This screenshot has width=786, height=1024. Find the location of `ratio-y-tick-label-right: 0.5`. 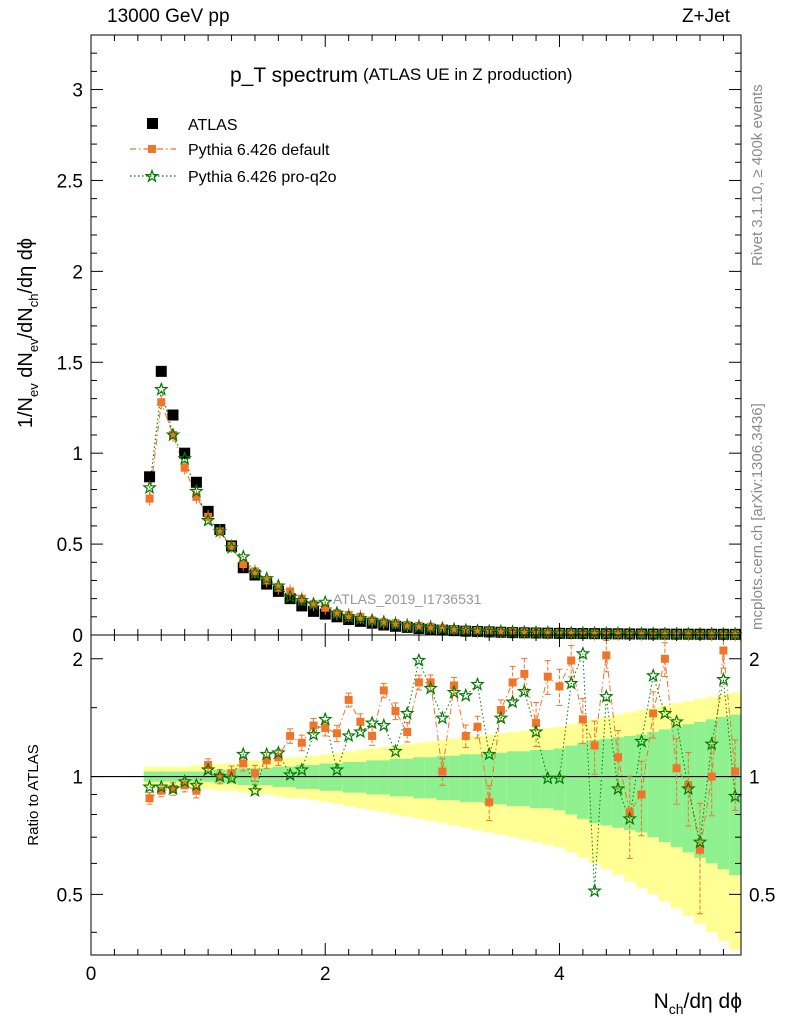

ratio-y-tick-label-right: 0.5 is located at coordinates (762, 895).